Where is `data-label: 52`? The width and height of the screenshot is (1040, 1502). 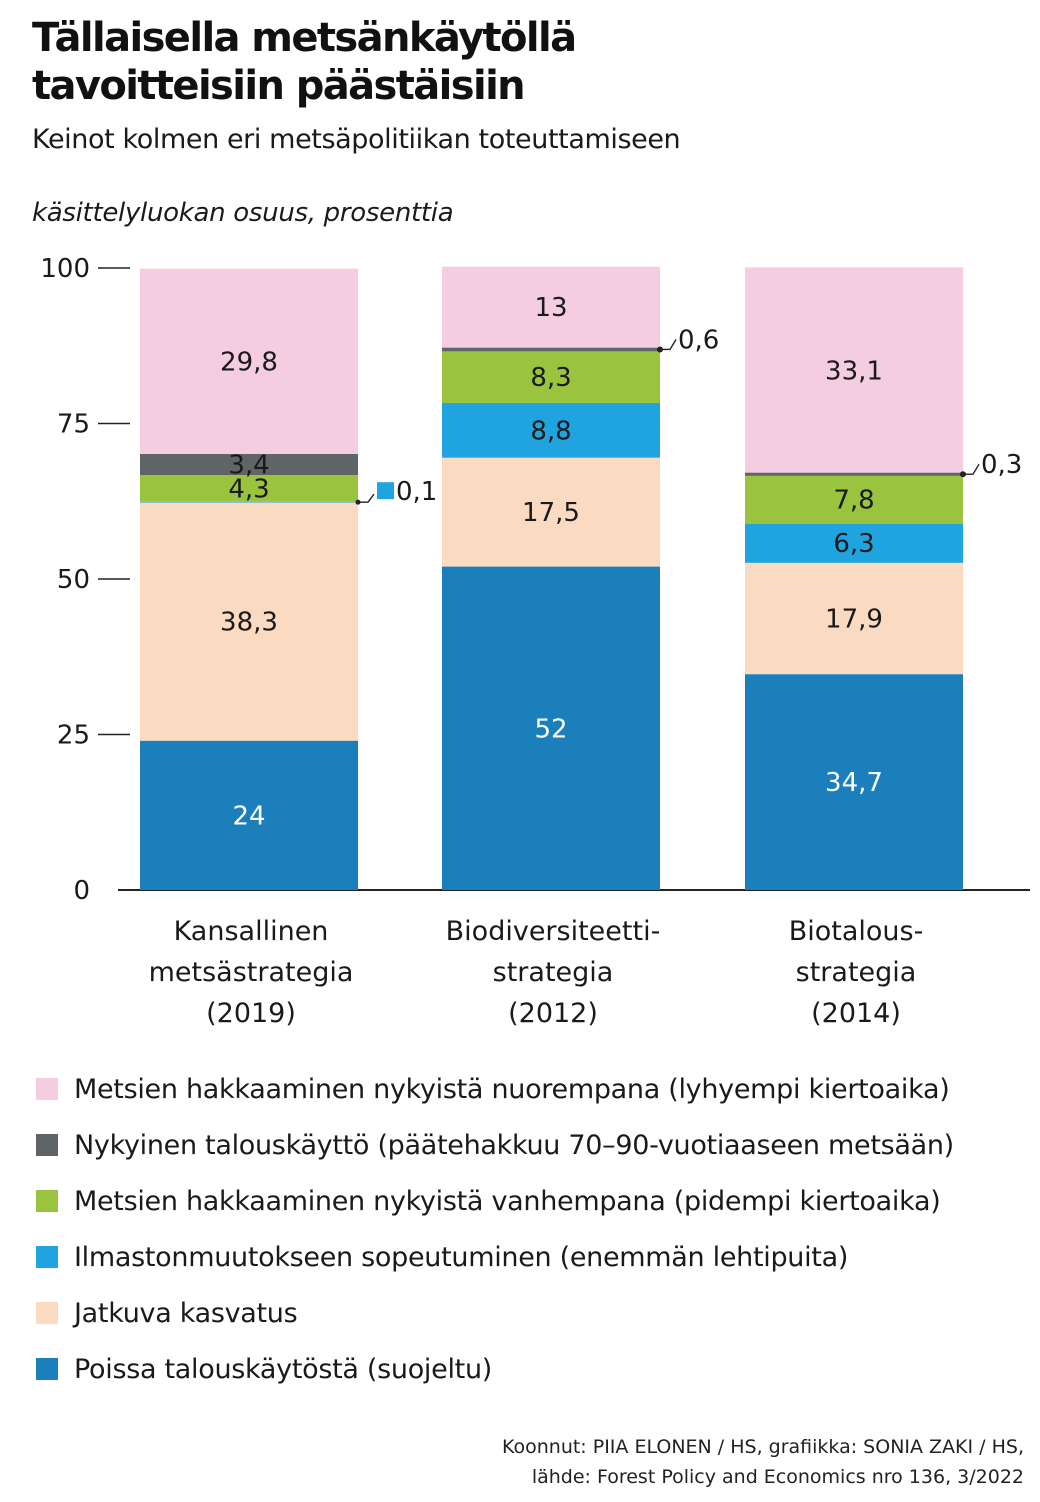 data-label: 52 is located at coordinates (550, 729).